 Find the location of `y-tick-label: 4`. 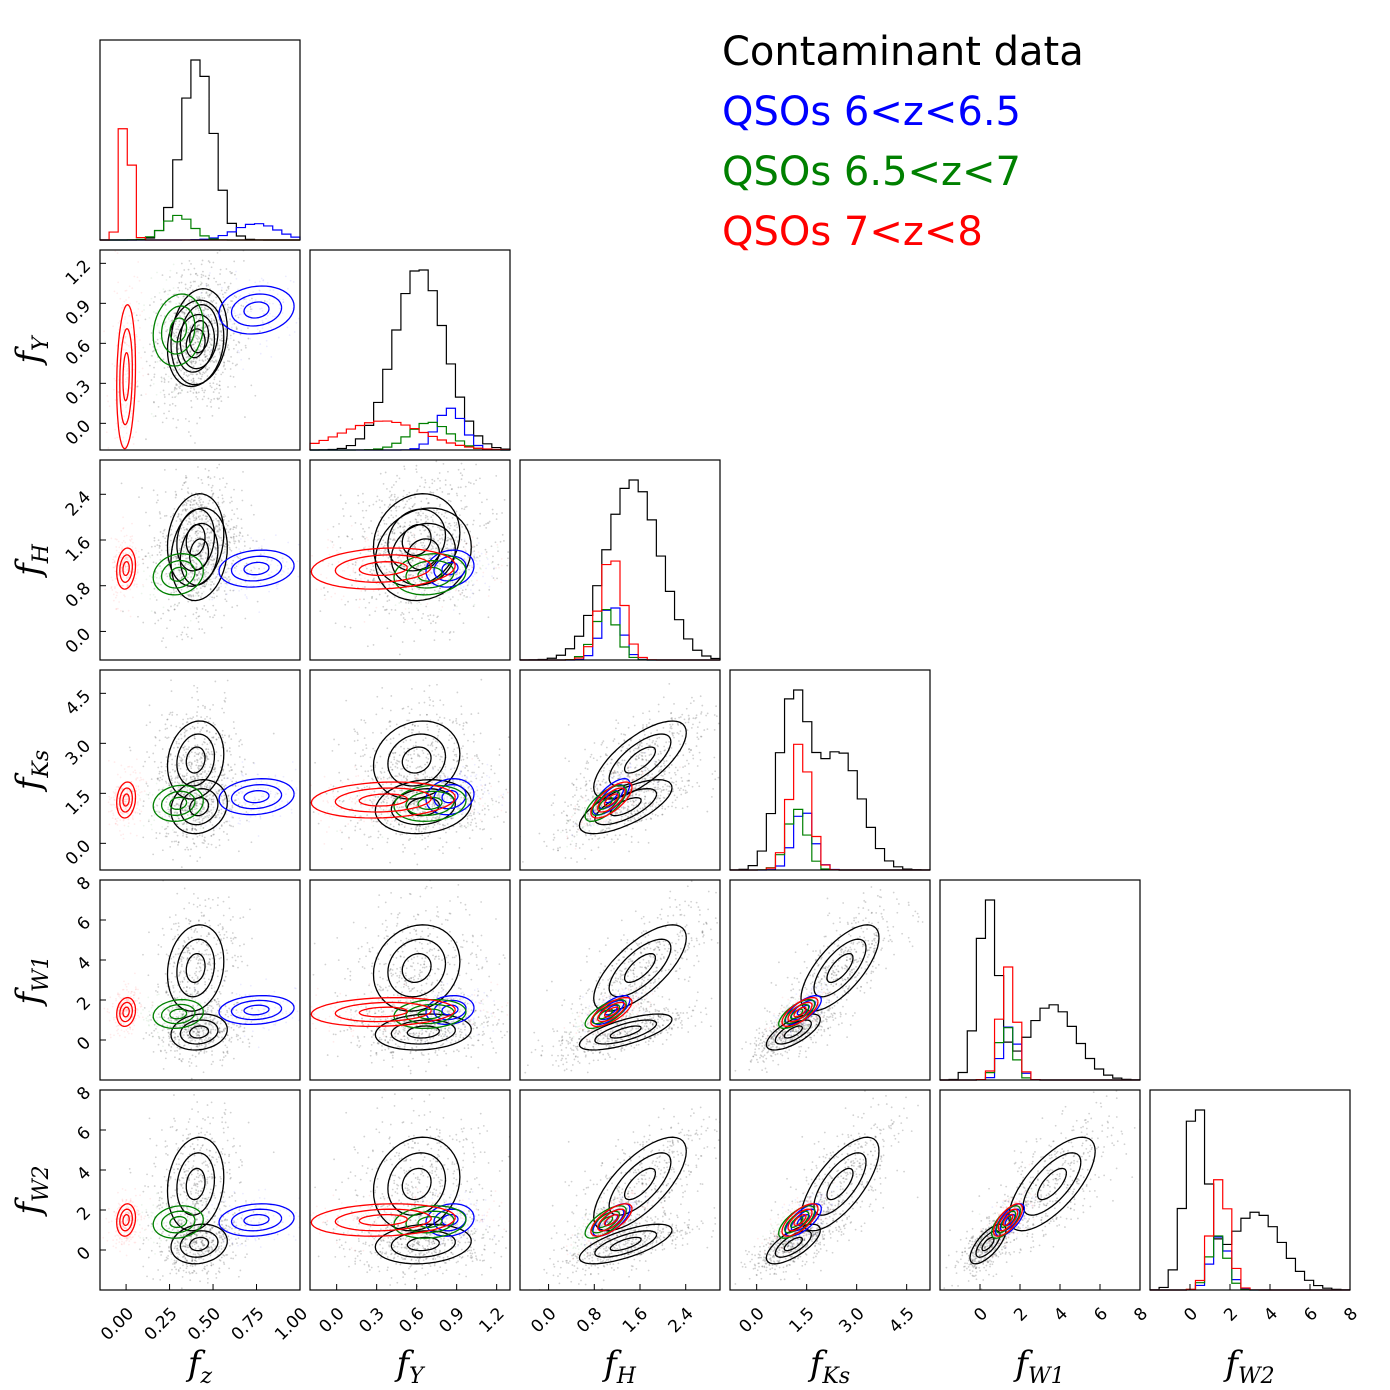

y-tick-label: 4 is located at coordinates (84, 964).